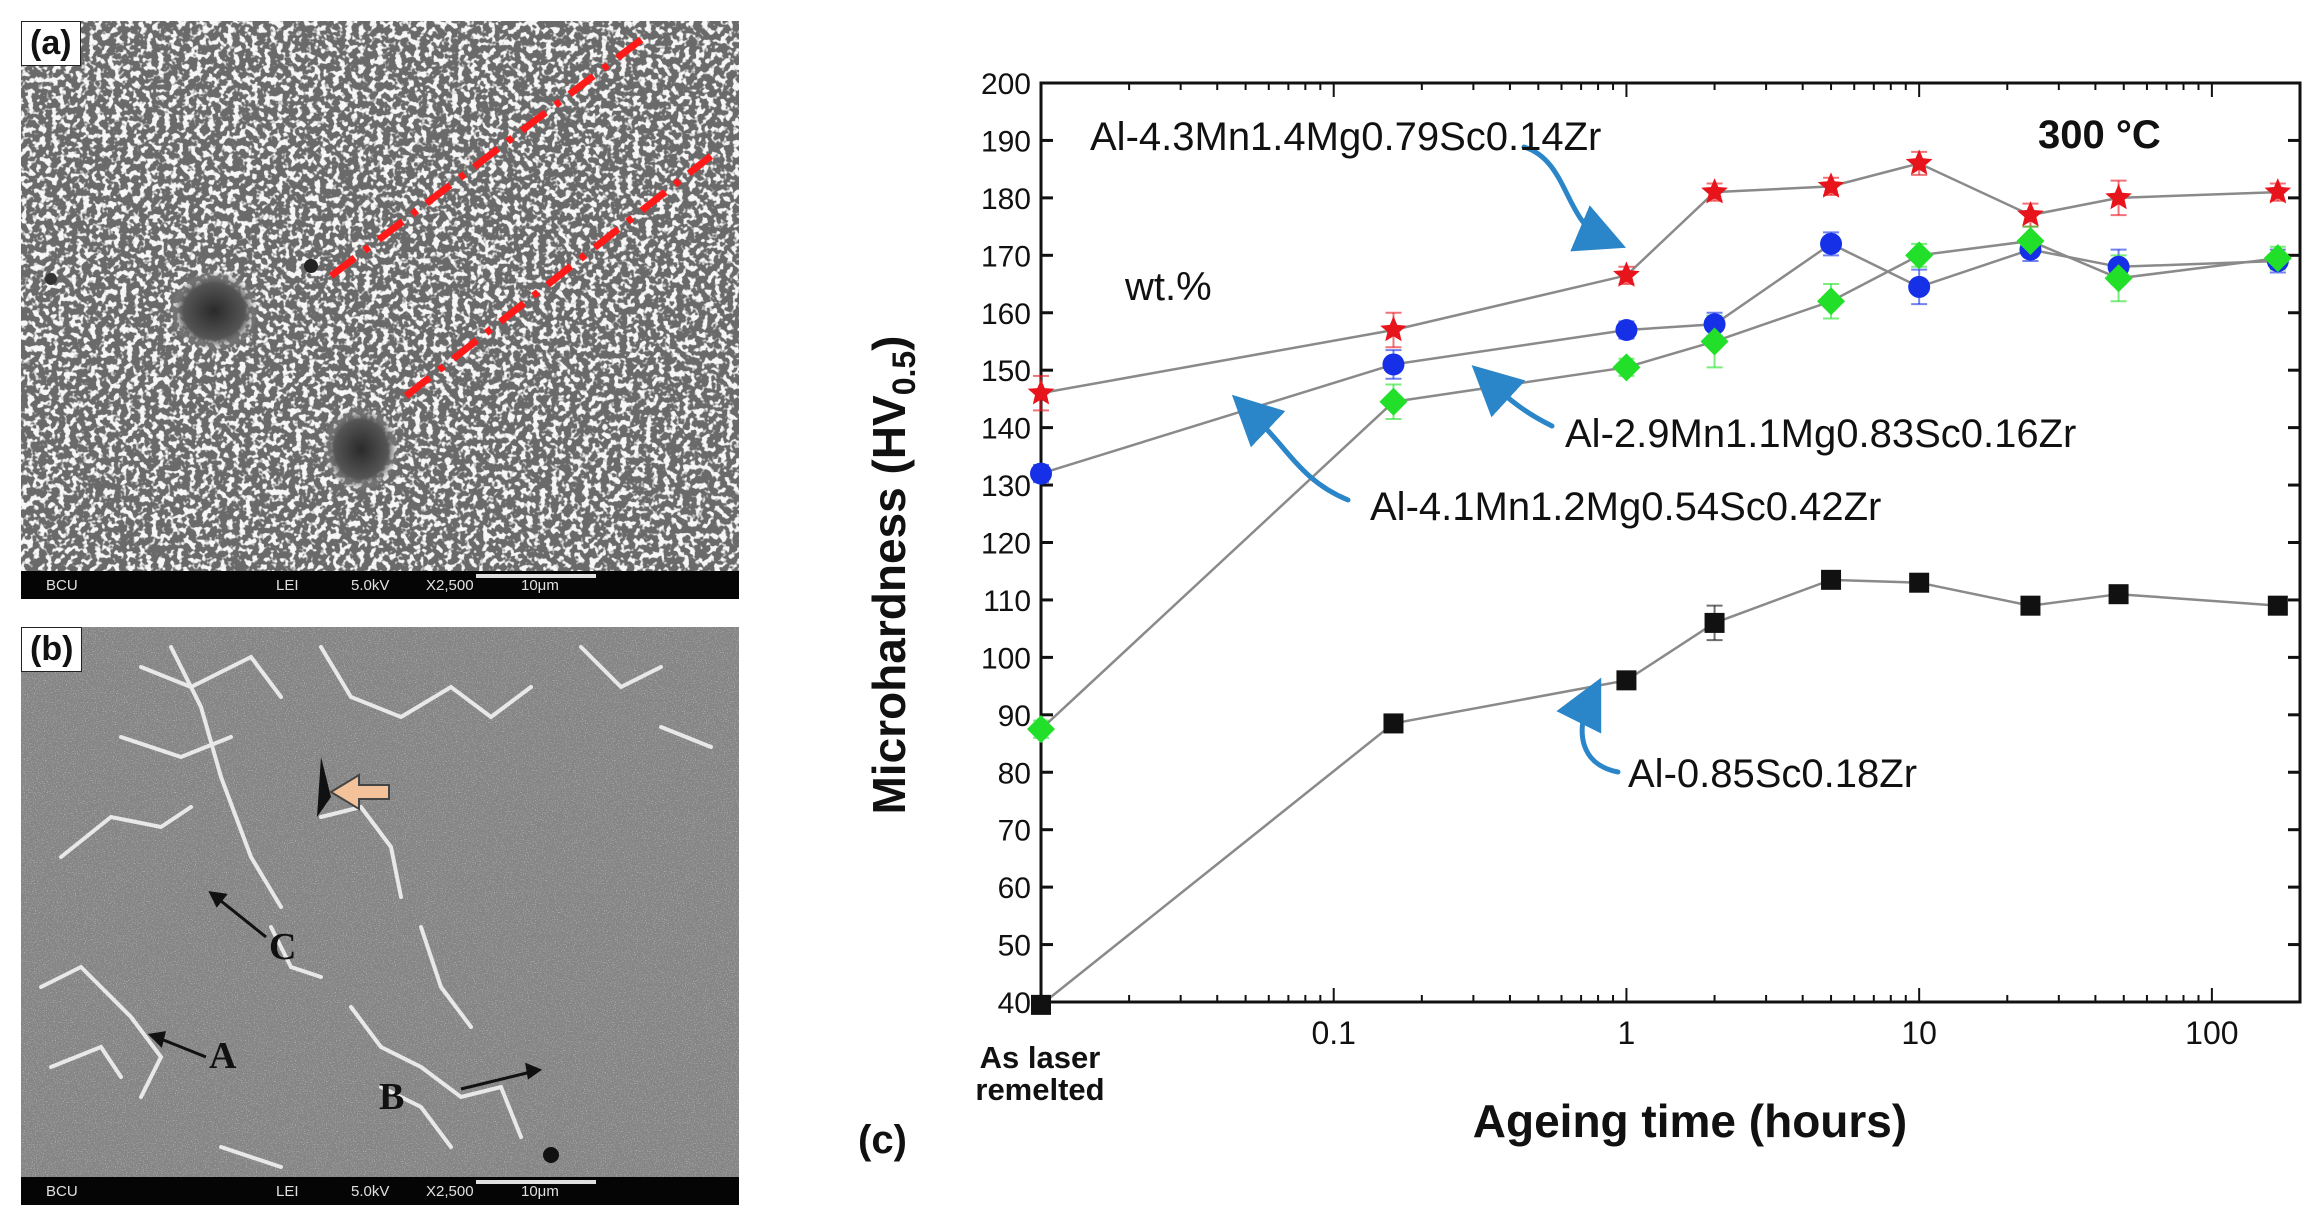 Image resolution: width=2313 pixels, height=1227 pixels. What do you see at coordinates (1006, 371) in the screenshot?
I see `y-tick-label: 150` at bounding box center [1006, 371].